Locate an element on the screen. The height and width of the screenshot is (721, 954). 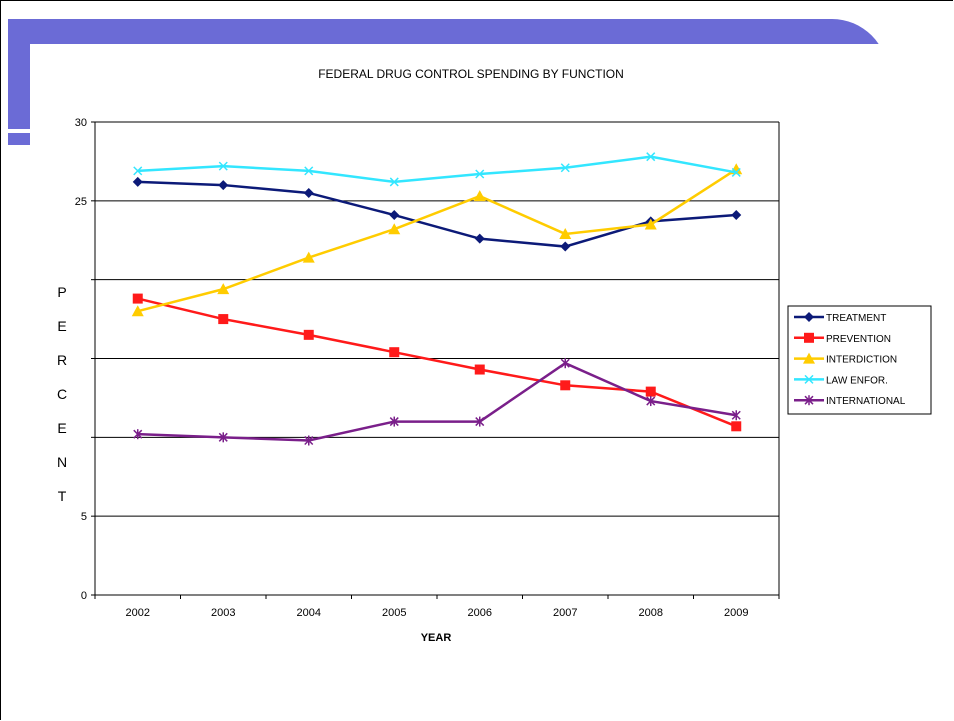
legend-item: TREATMENT is located at coordinates (840, 318).